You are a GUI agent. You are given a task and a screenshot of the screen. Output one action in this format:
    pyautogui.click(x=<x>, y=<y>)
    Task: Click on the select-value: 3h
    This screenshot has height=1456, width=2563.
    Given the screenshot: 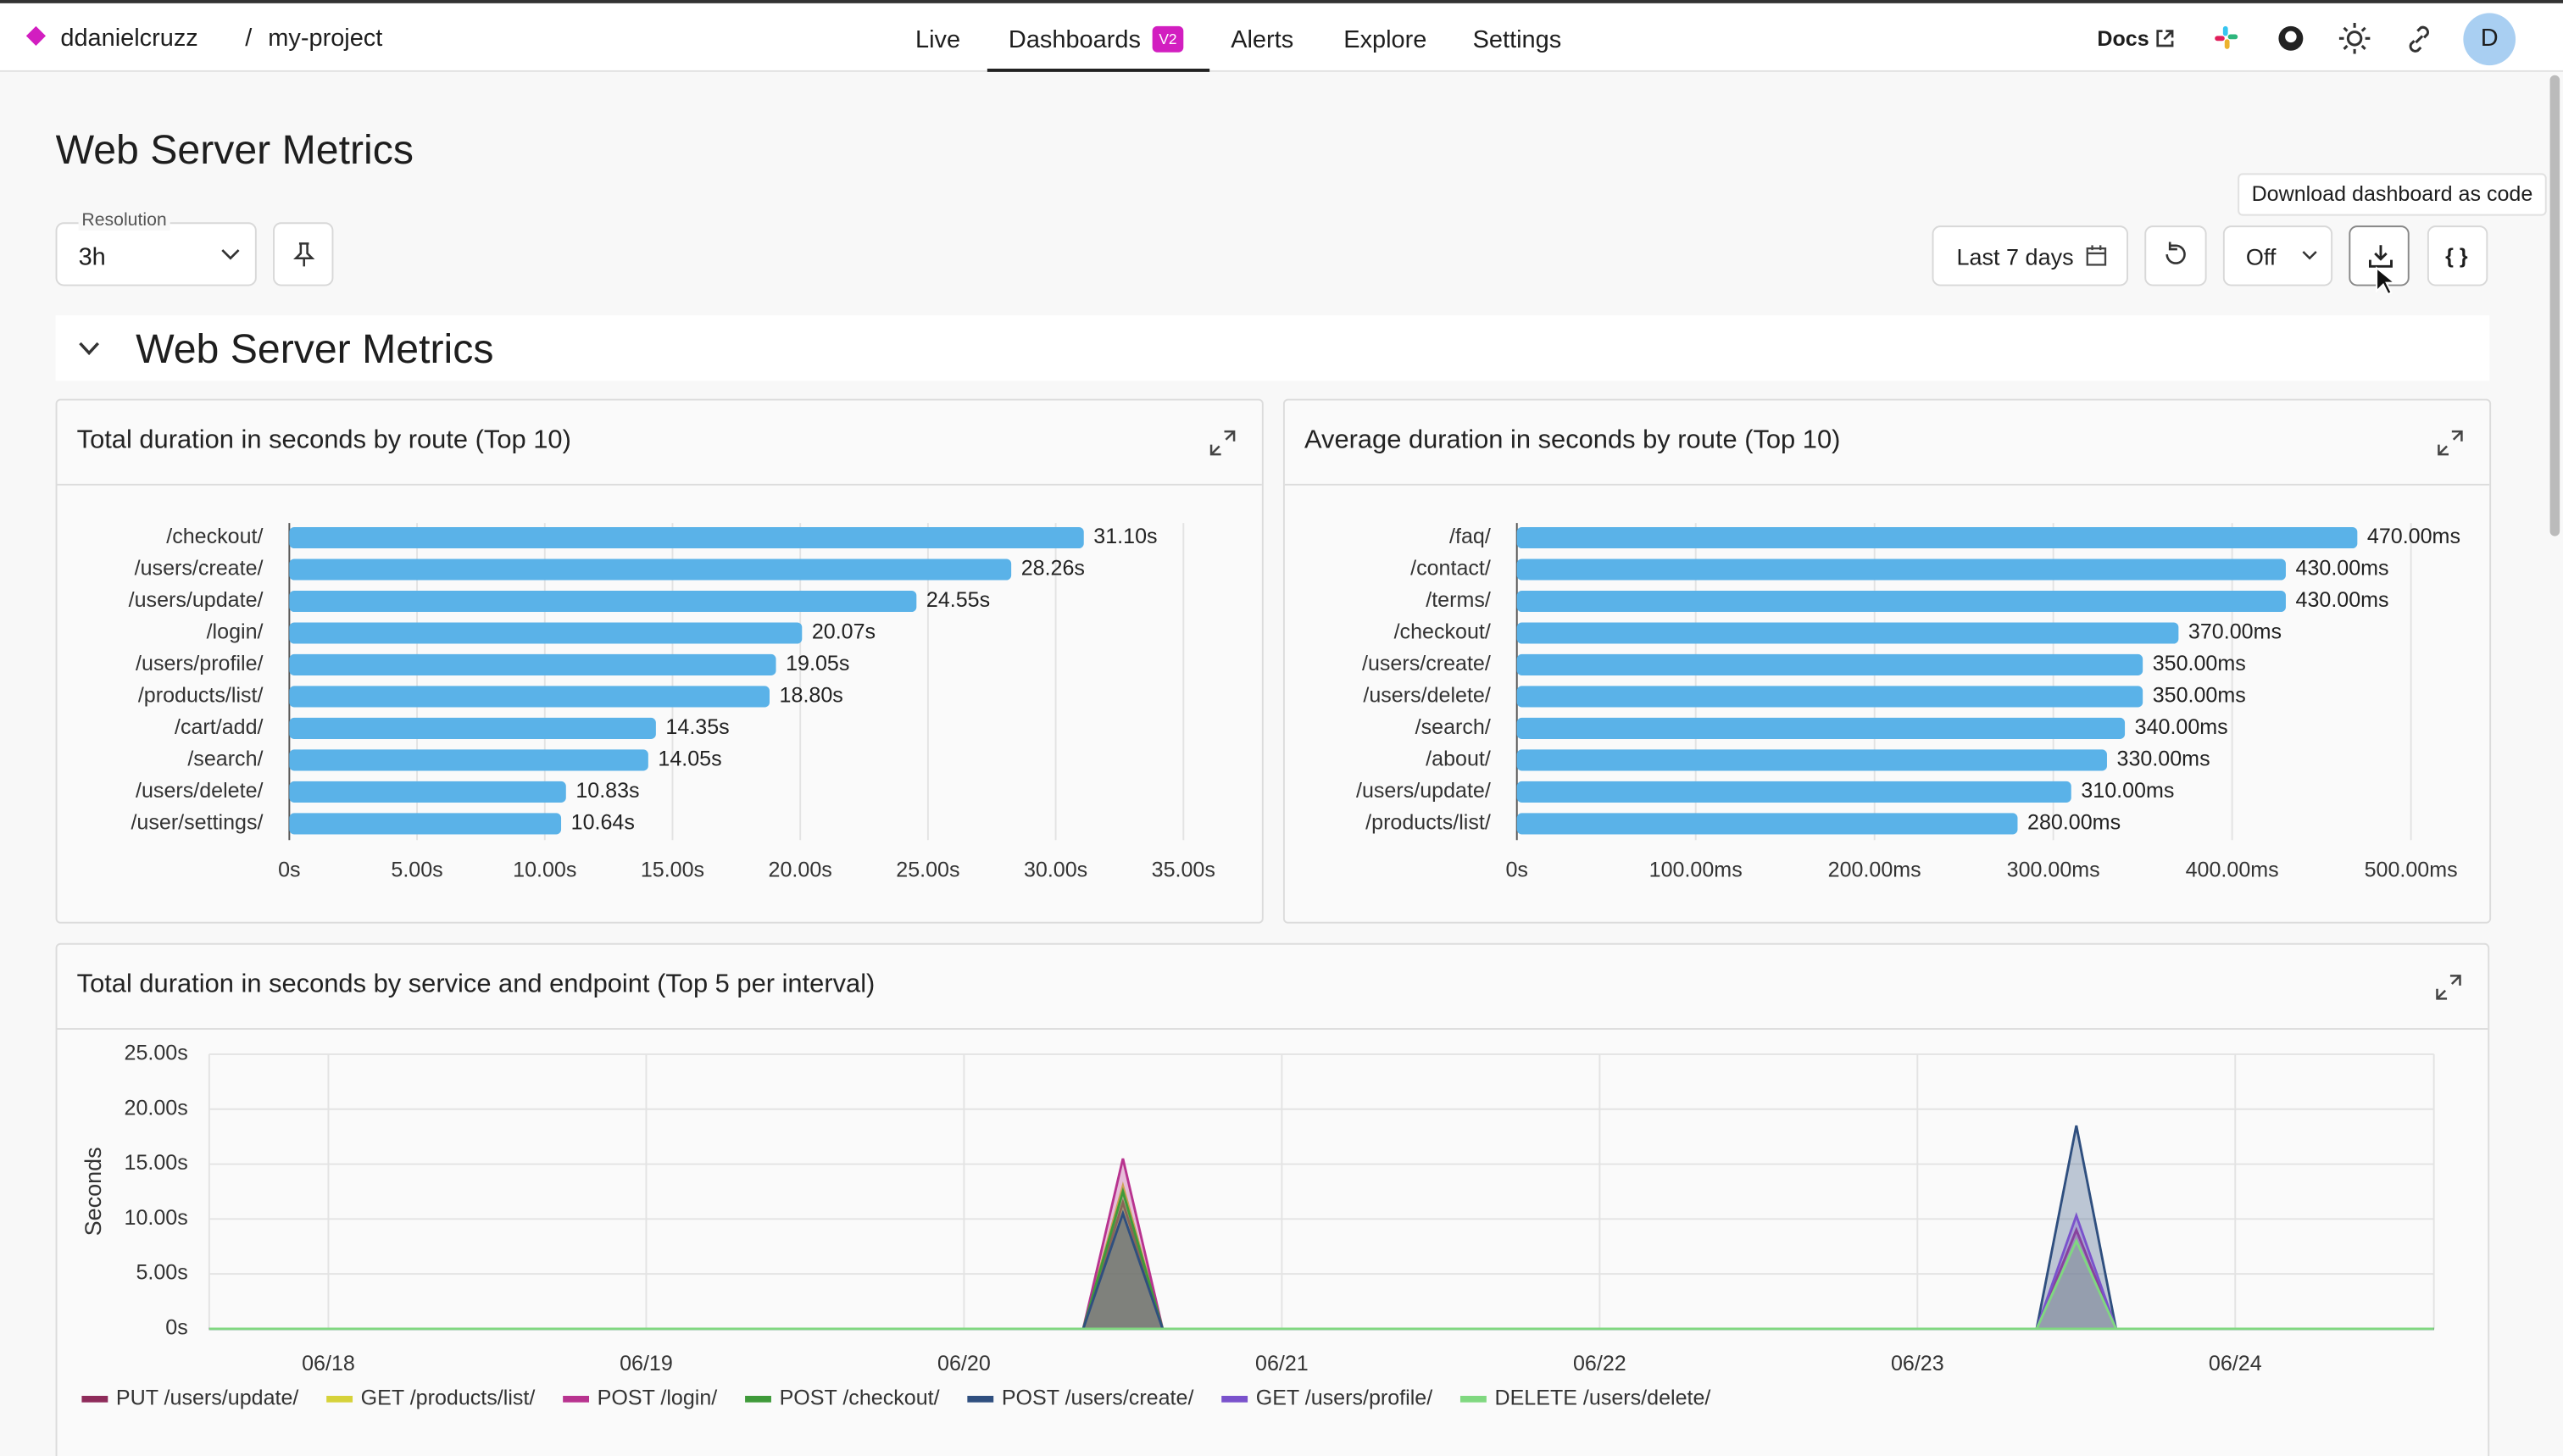 What is the action you would take?
    pyautogui.click(x=92, y=257)
    